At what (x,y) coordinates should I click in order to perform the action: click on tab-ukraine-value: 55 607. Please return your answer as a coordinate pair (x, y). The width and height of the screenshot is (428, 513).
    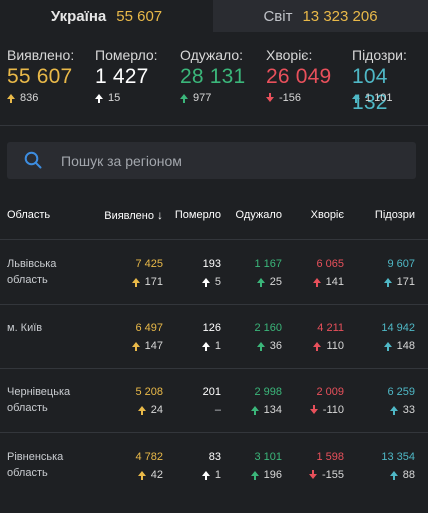
    Looking at the image, I should click on (139, 16).